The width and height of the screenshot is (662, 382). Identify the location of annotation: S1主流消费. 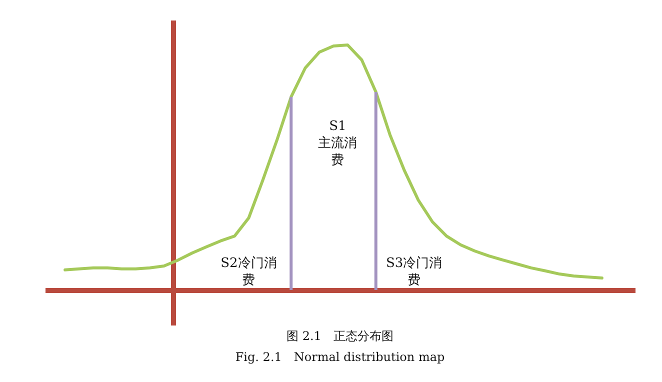
(338, 143).